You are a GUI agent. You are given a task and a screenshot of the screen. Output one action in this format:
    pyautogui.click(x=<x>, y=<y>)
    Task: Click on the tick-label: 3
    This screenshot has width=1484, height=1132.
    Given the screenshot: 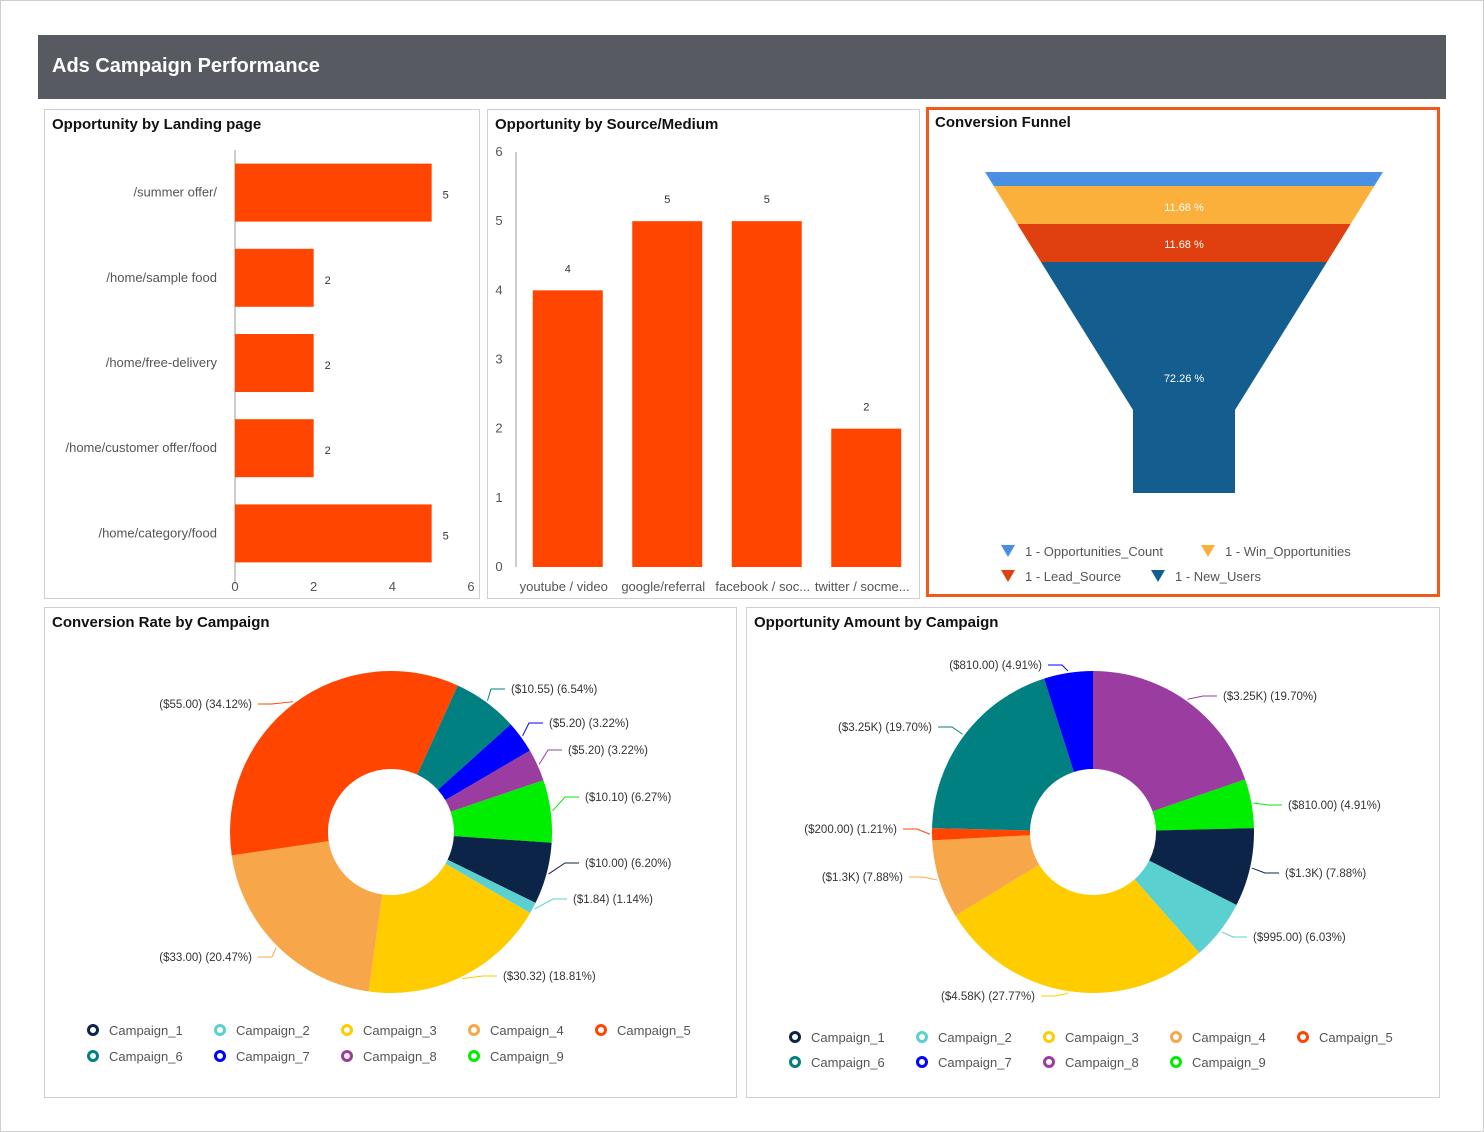 What is the action you would take?
    pyautogui.click(x=498, y=359)
    